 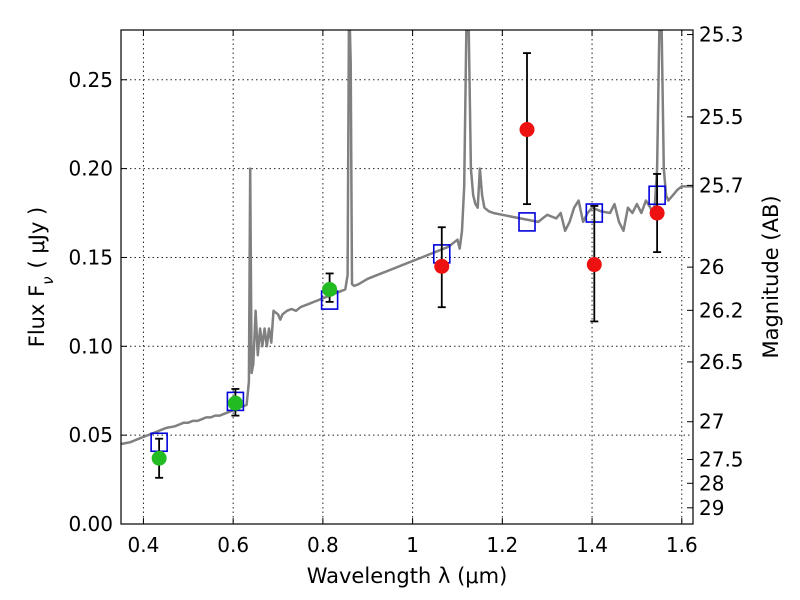 I want to click on y2-tick-label: 28, so click(x=711, y=483).